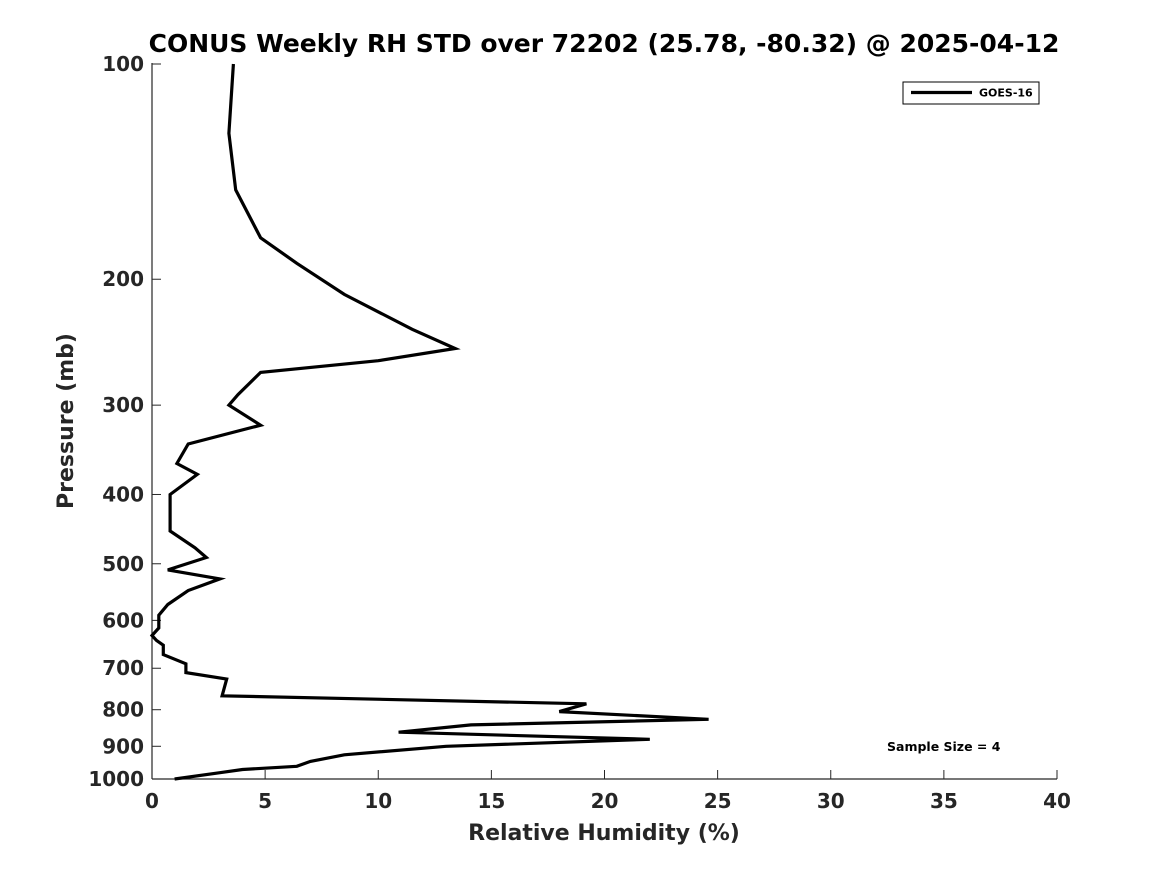 The image size is (1167, 875). I want to click on legend-label-goes-16: GOES-16, so click(1006, 93).